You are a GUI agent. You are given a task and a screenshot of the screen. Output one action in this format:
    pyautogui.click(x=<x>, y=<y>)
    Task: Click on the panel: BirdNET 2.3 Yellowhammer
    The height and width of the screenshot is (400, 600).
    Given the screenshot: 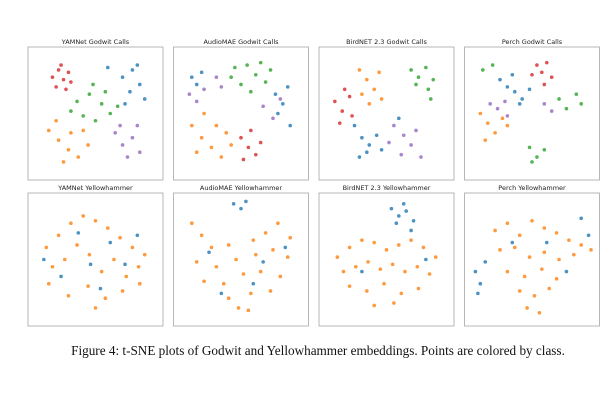 What is the action you would take?
    pyautogui.click(x=386, y=255)
    